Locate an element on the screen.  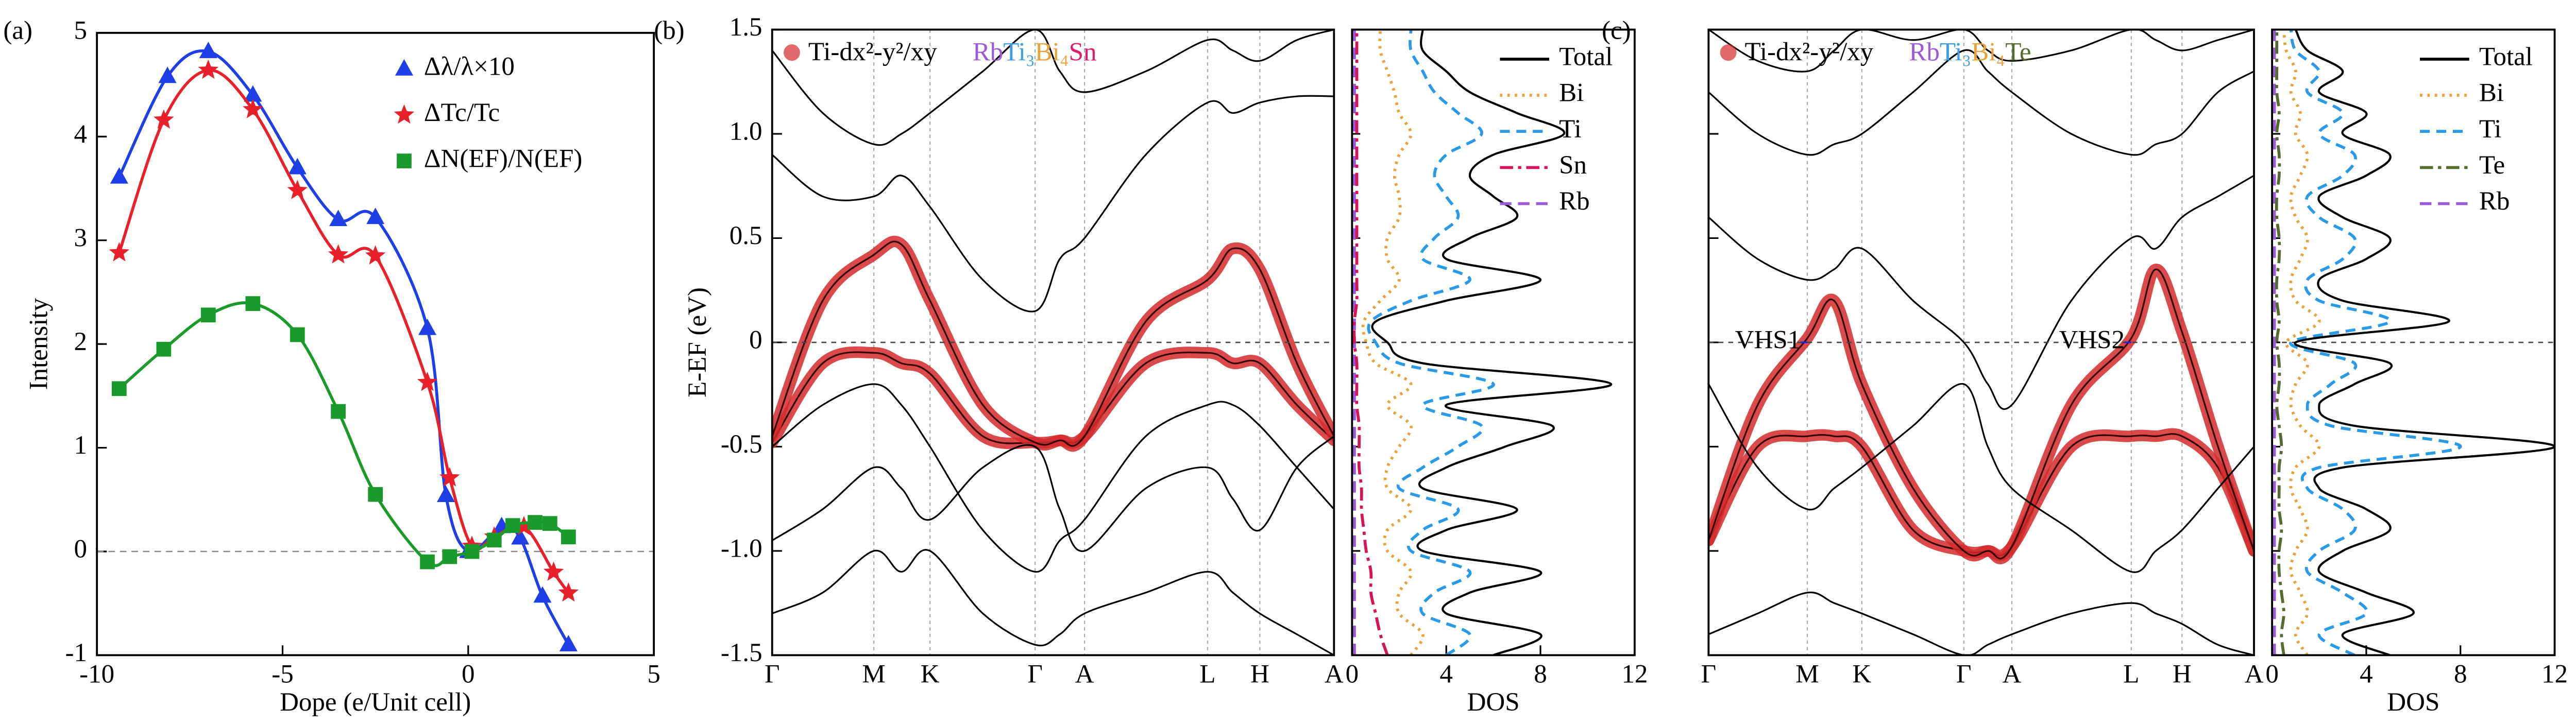
y-tick-label: 5 is located at coordinates (80, 30).